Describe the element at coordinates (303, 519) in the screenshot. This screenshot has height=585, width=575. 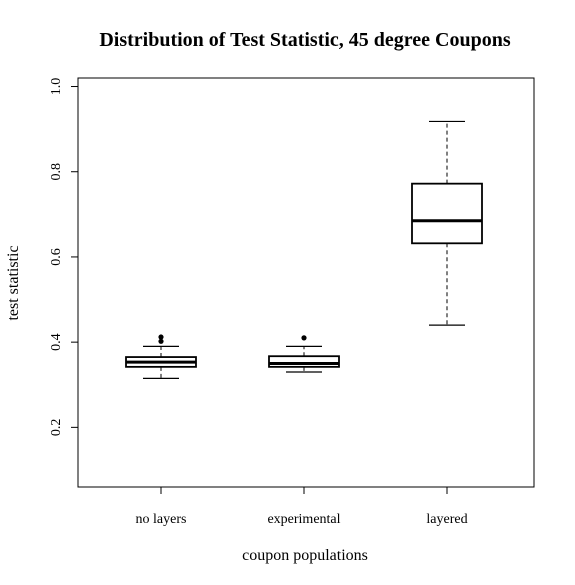
I see `x-tick-label: experimental` at that location.